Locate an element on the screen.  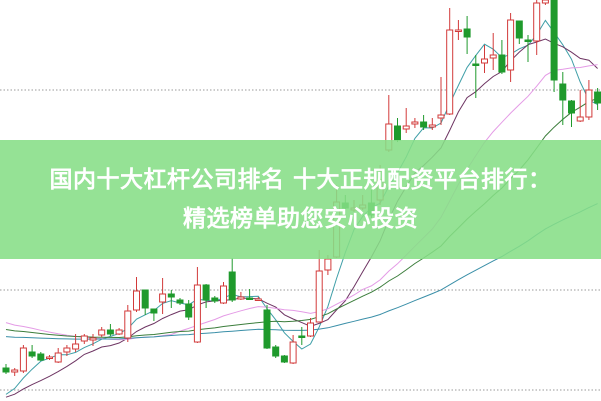
banner-title-line1: 国内十大杠杆公司排名 十大正规配资平台排行： is located at coordinates (300, 179).